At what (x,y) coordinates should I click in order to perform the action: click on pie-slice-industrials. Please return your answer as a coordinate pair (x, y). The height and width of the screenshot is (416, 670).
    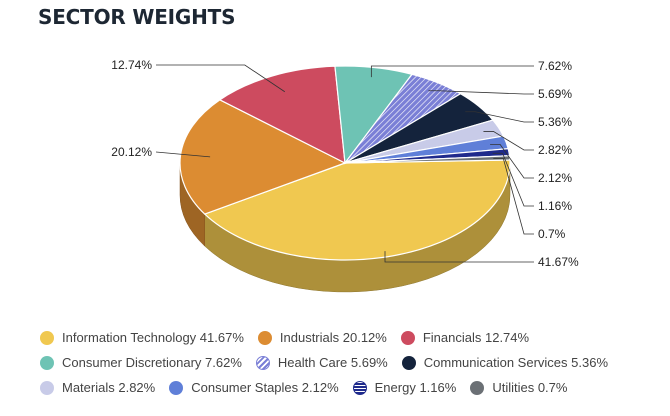
    Looking at the image, I should click on (263, 157).